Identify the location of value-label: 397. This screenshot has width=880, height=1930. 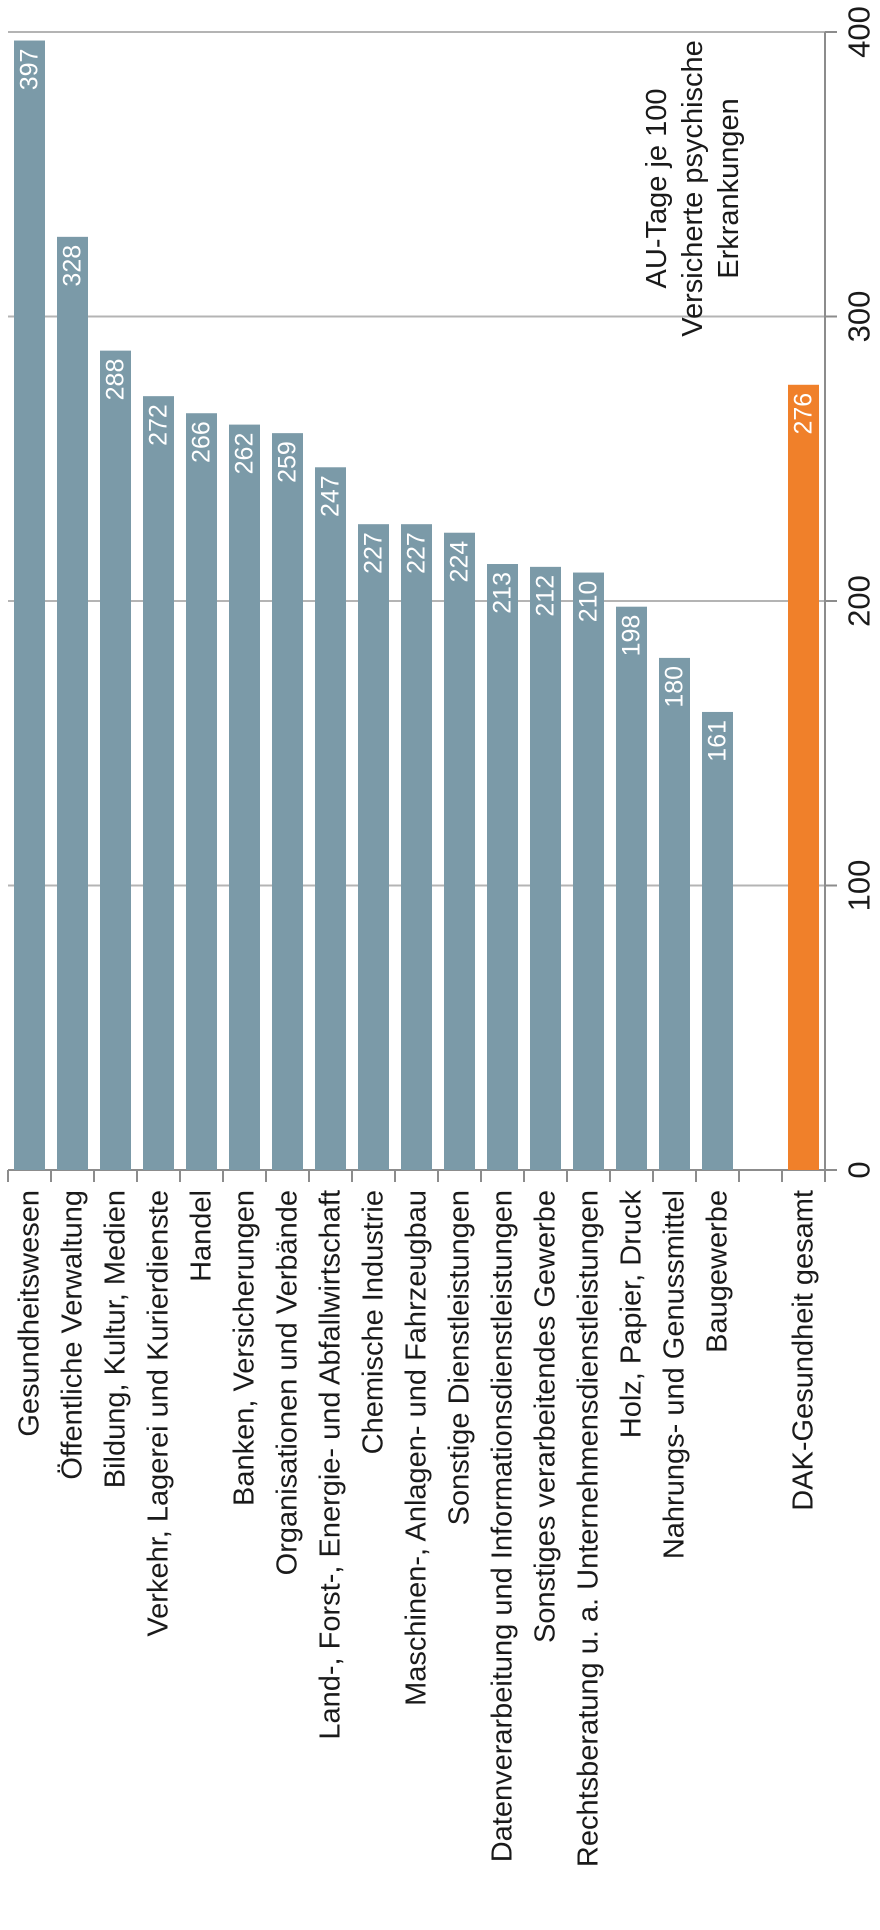
(30, 70).